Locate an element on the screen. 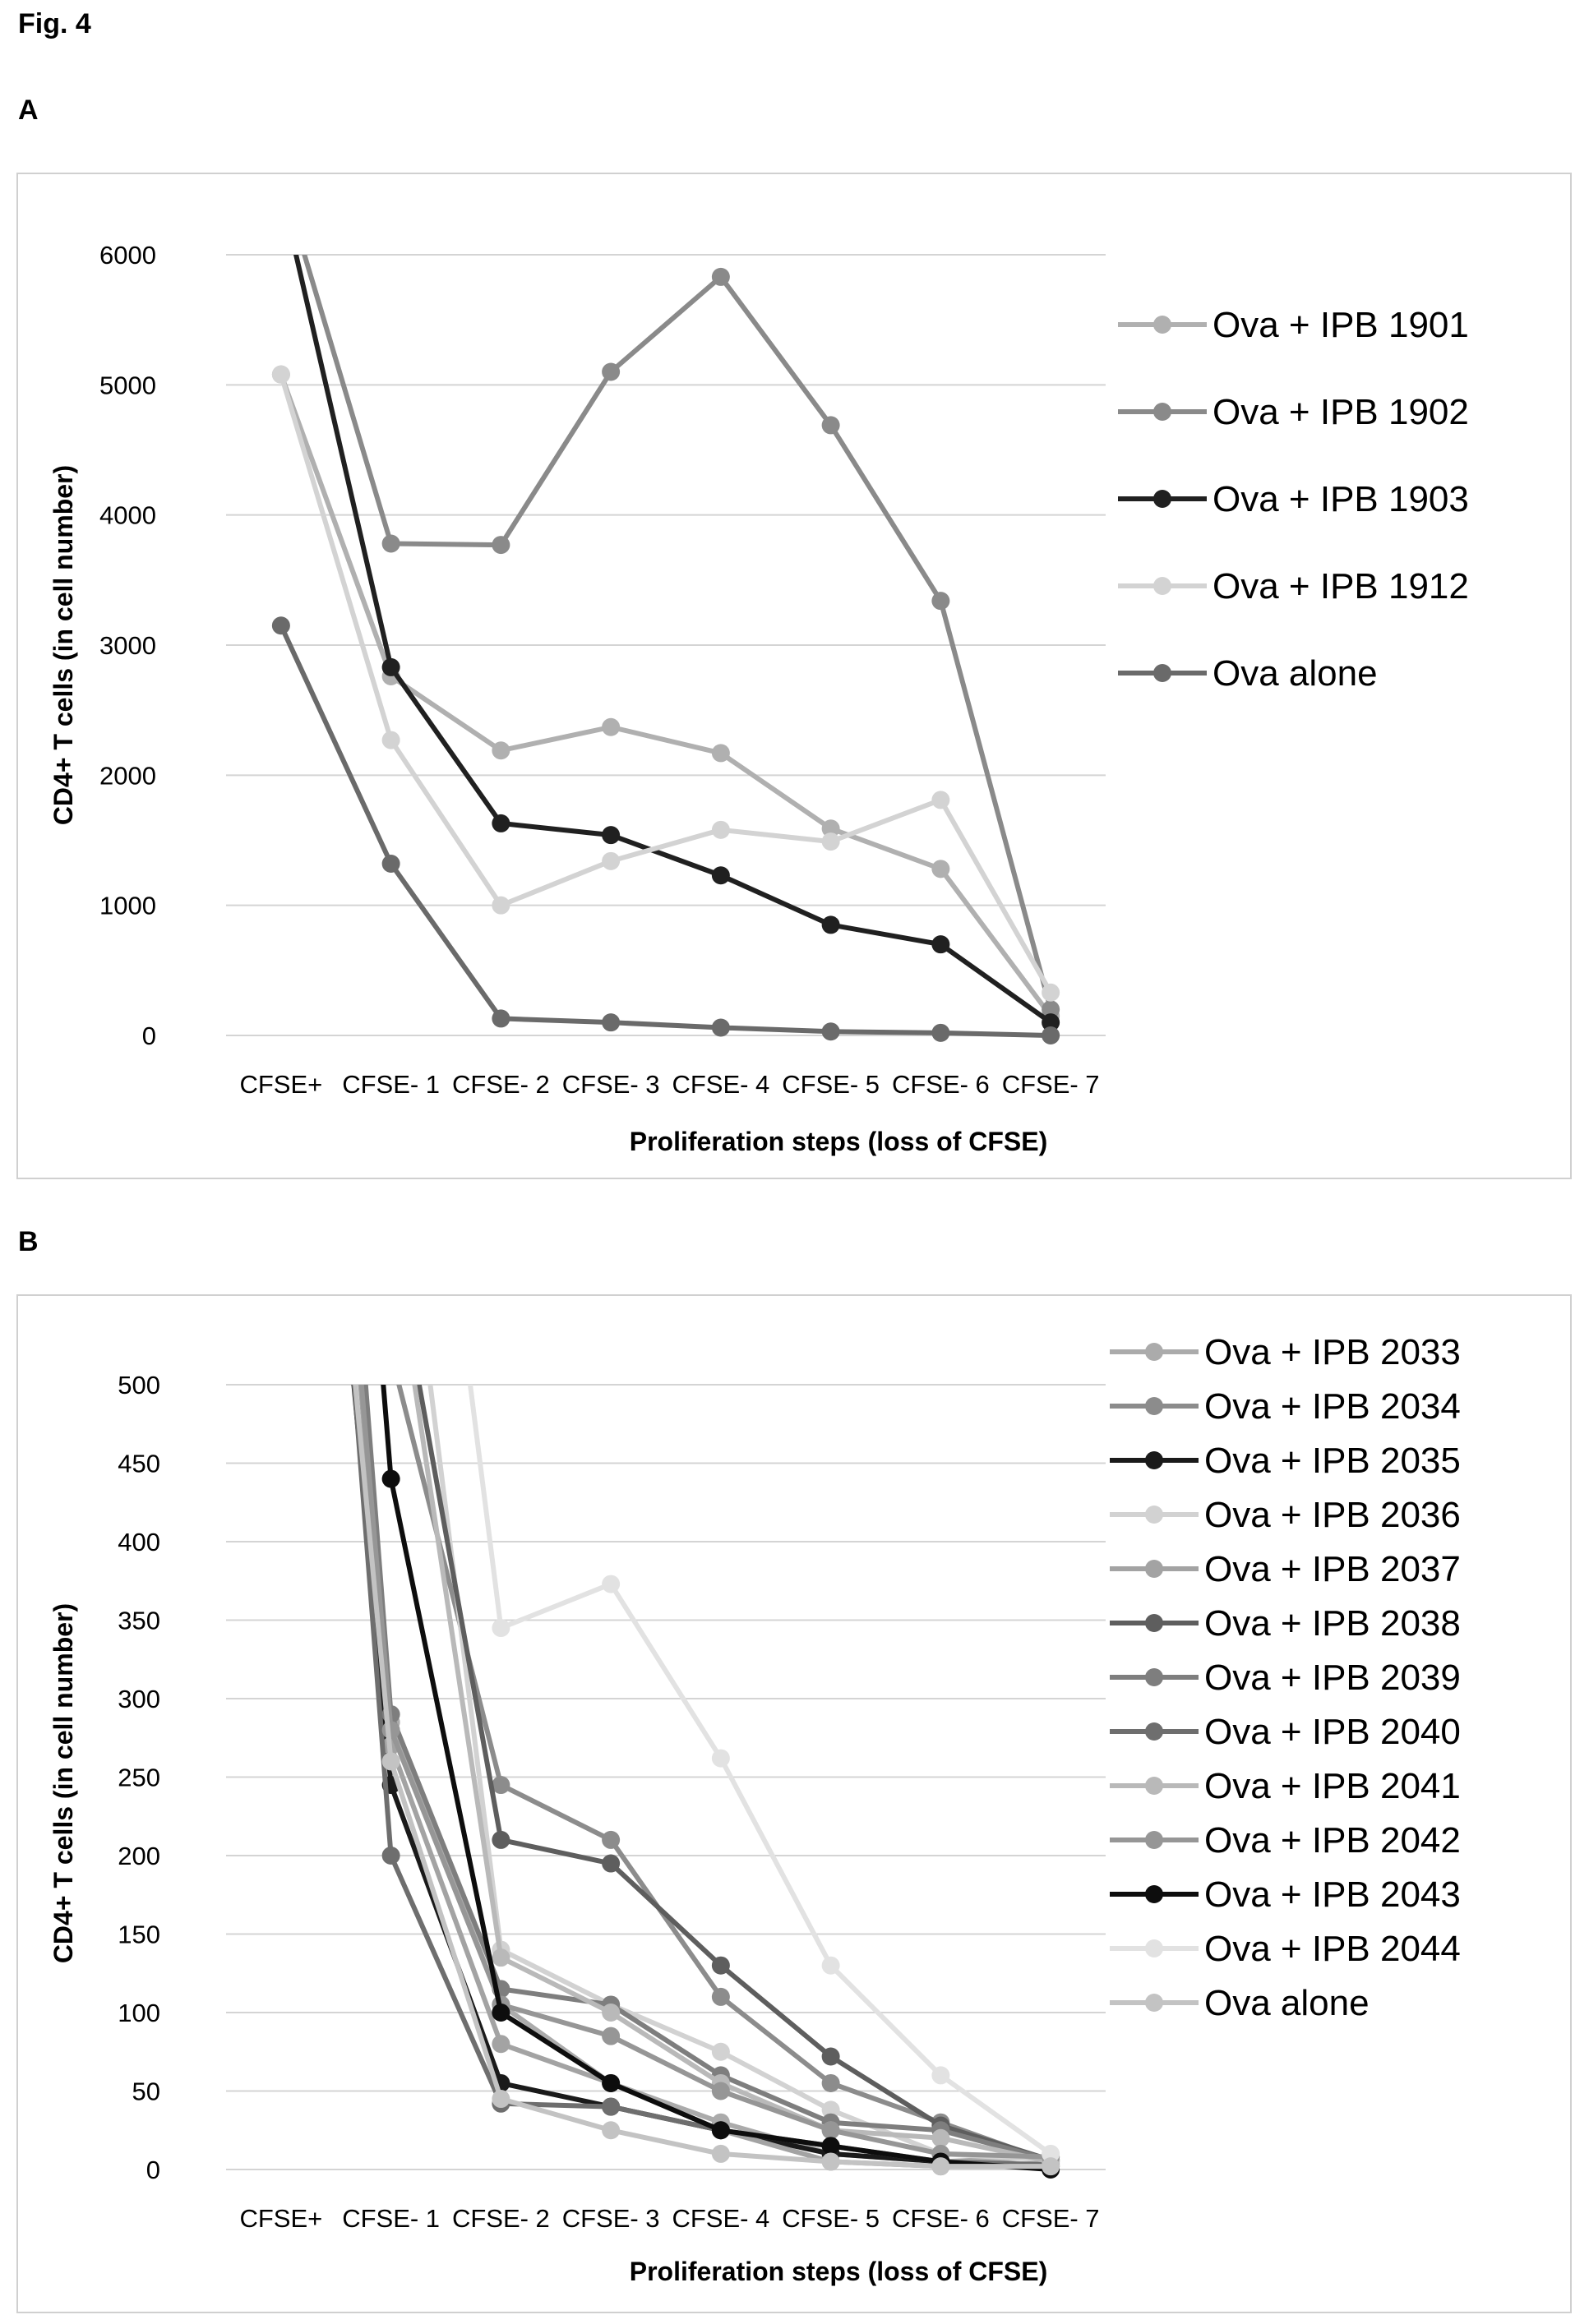  legend-label: Ova + IPB 1903 is located at coordinates (1341, 499).